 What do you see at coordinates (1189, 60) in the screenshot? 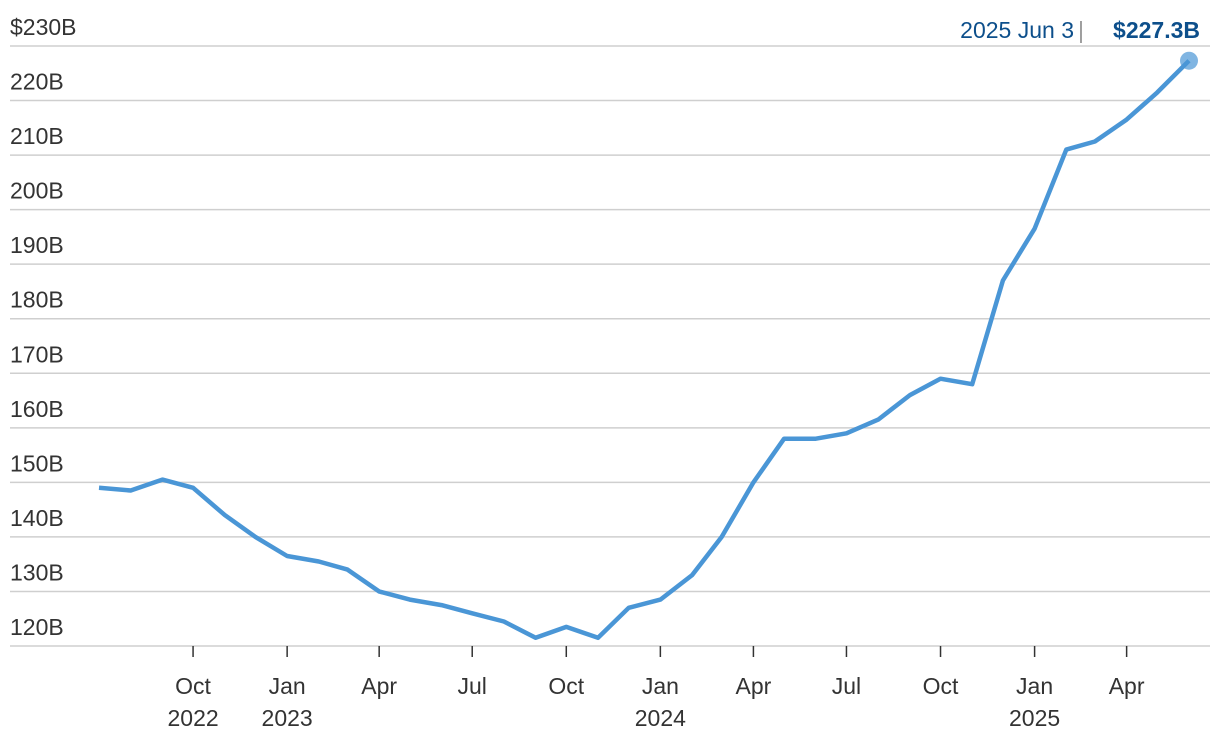
I see `end-point` at bounding box center [1189, 60].